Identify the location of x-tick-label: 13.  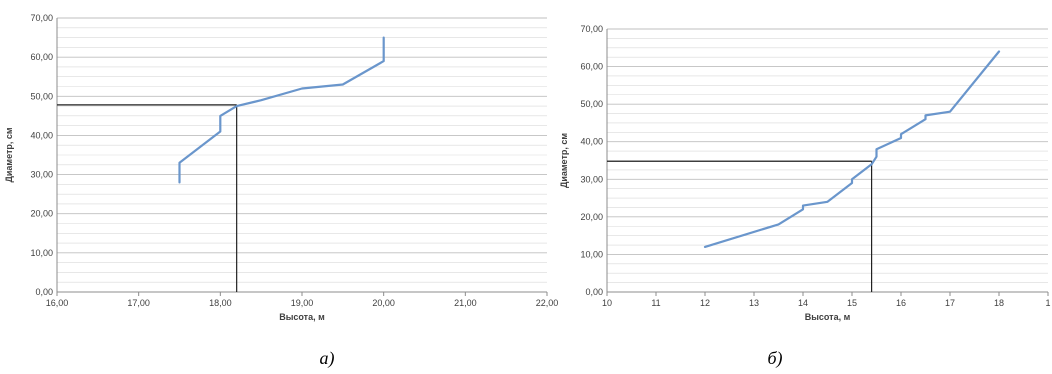
(754, 303).